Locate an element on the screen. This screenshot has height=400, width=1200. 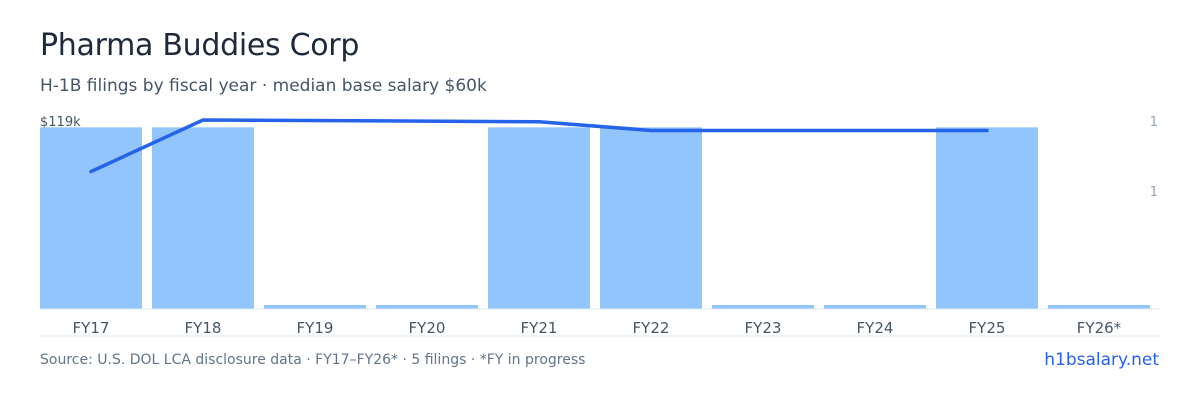
bar-fy26 is located at coordinates (1099, 307).